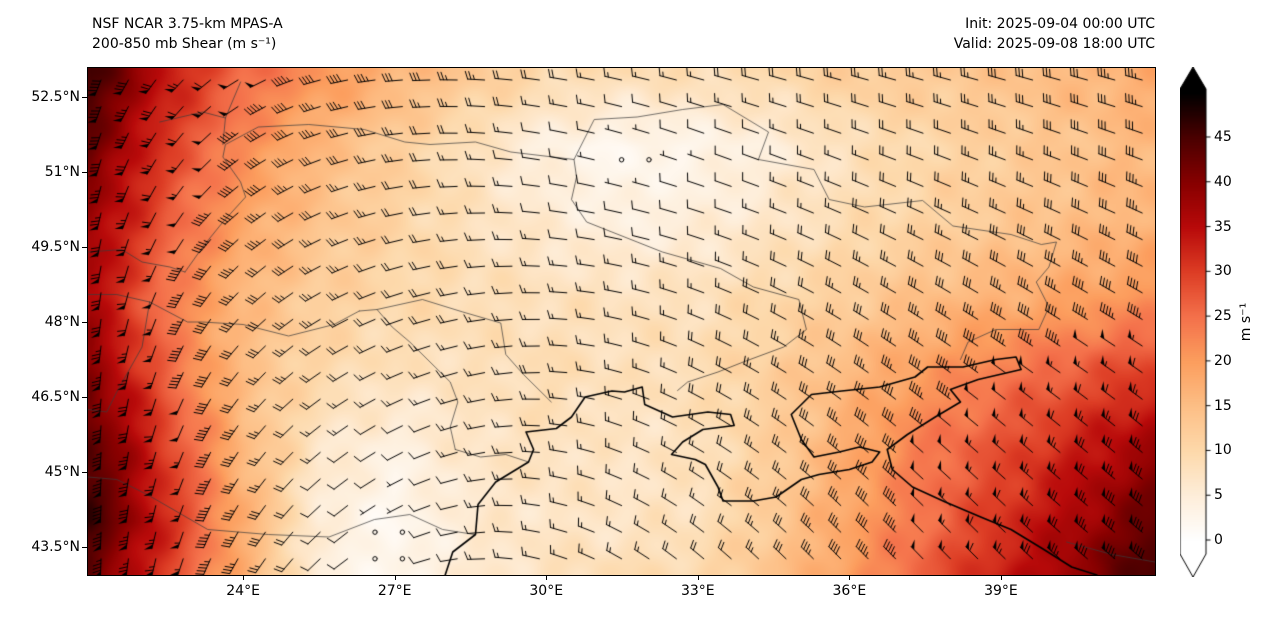  Describe the element at coordinates (62, 472) in the screenshot. I see `y-tick-label: 45°N` at that location.